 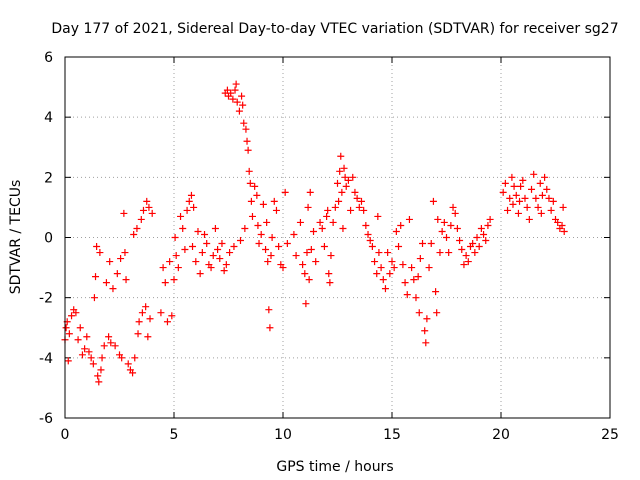 I want to click on x-tick-label: 10, so click(x=283, y=435).